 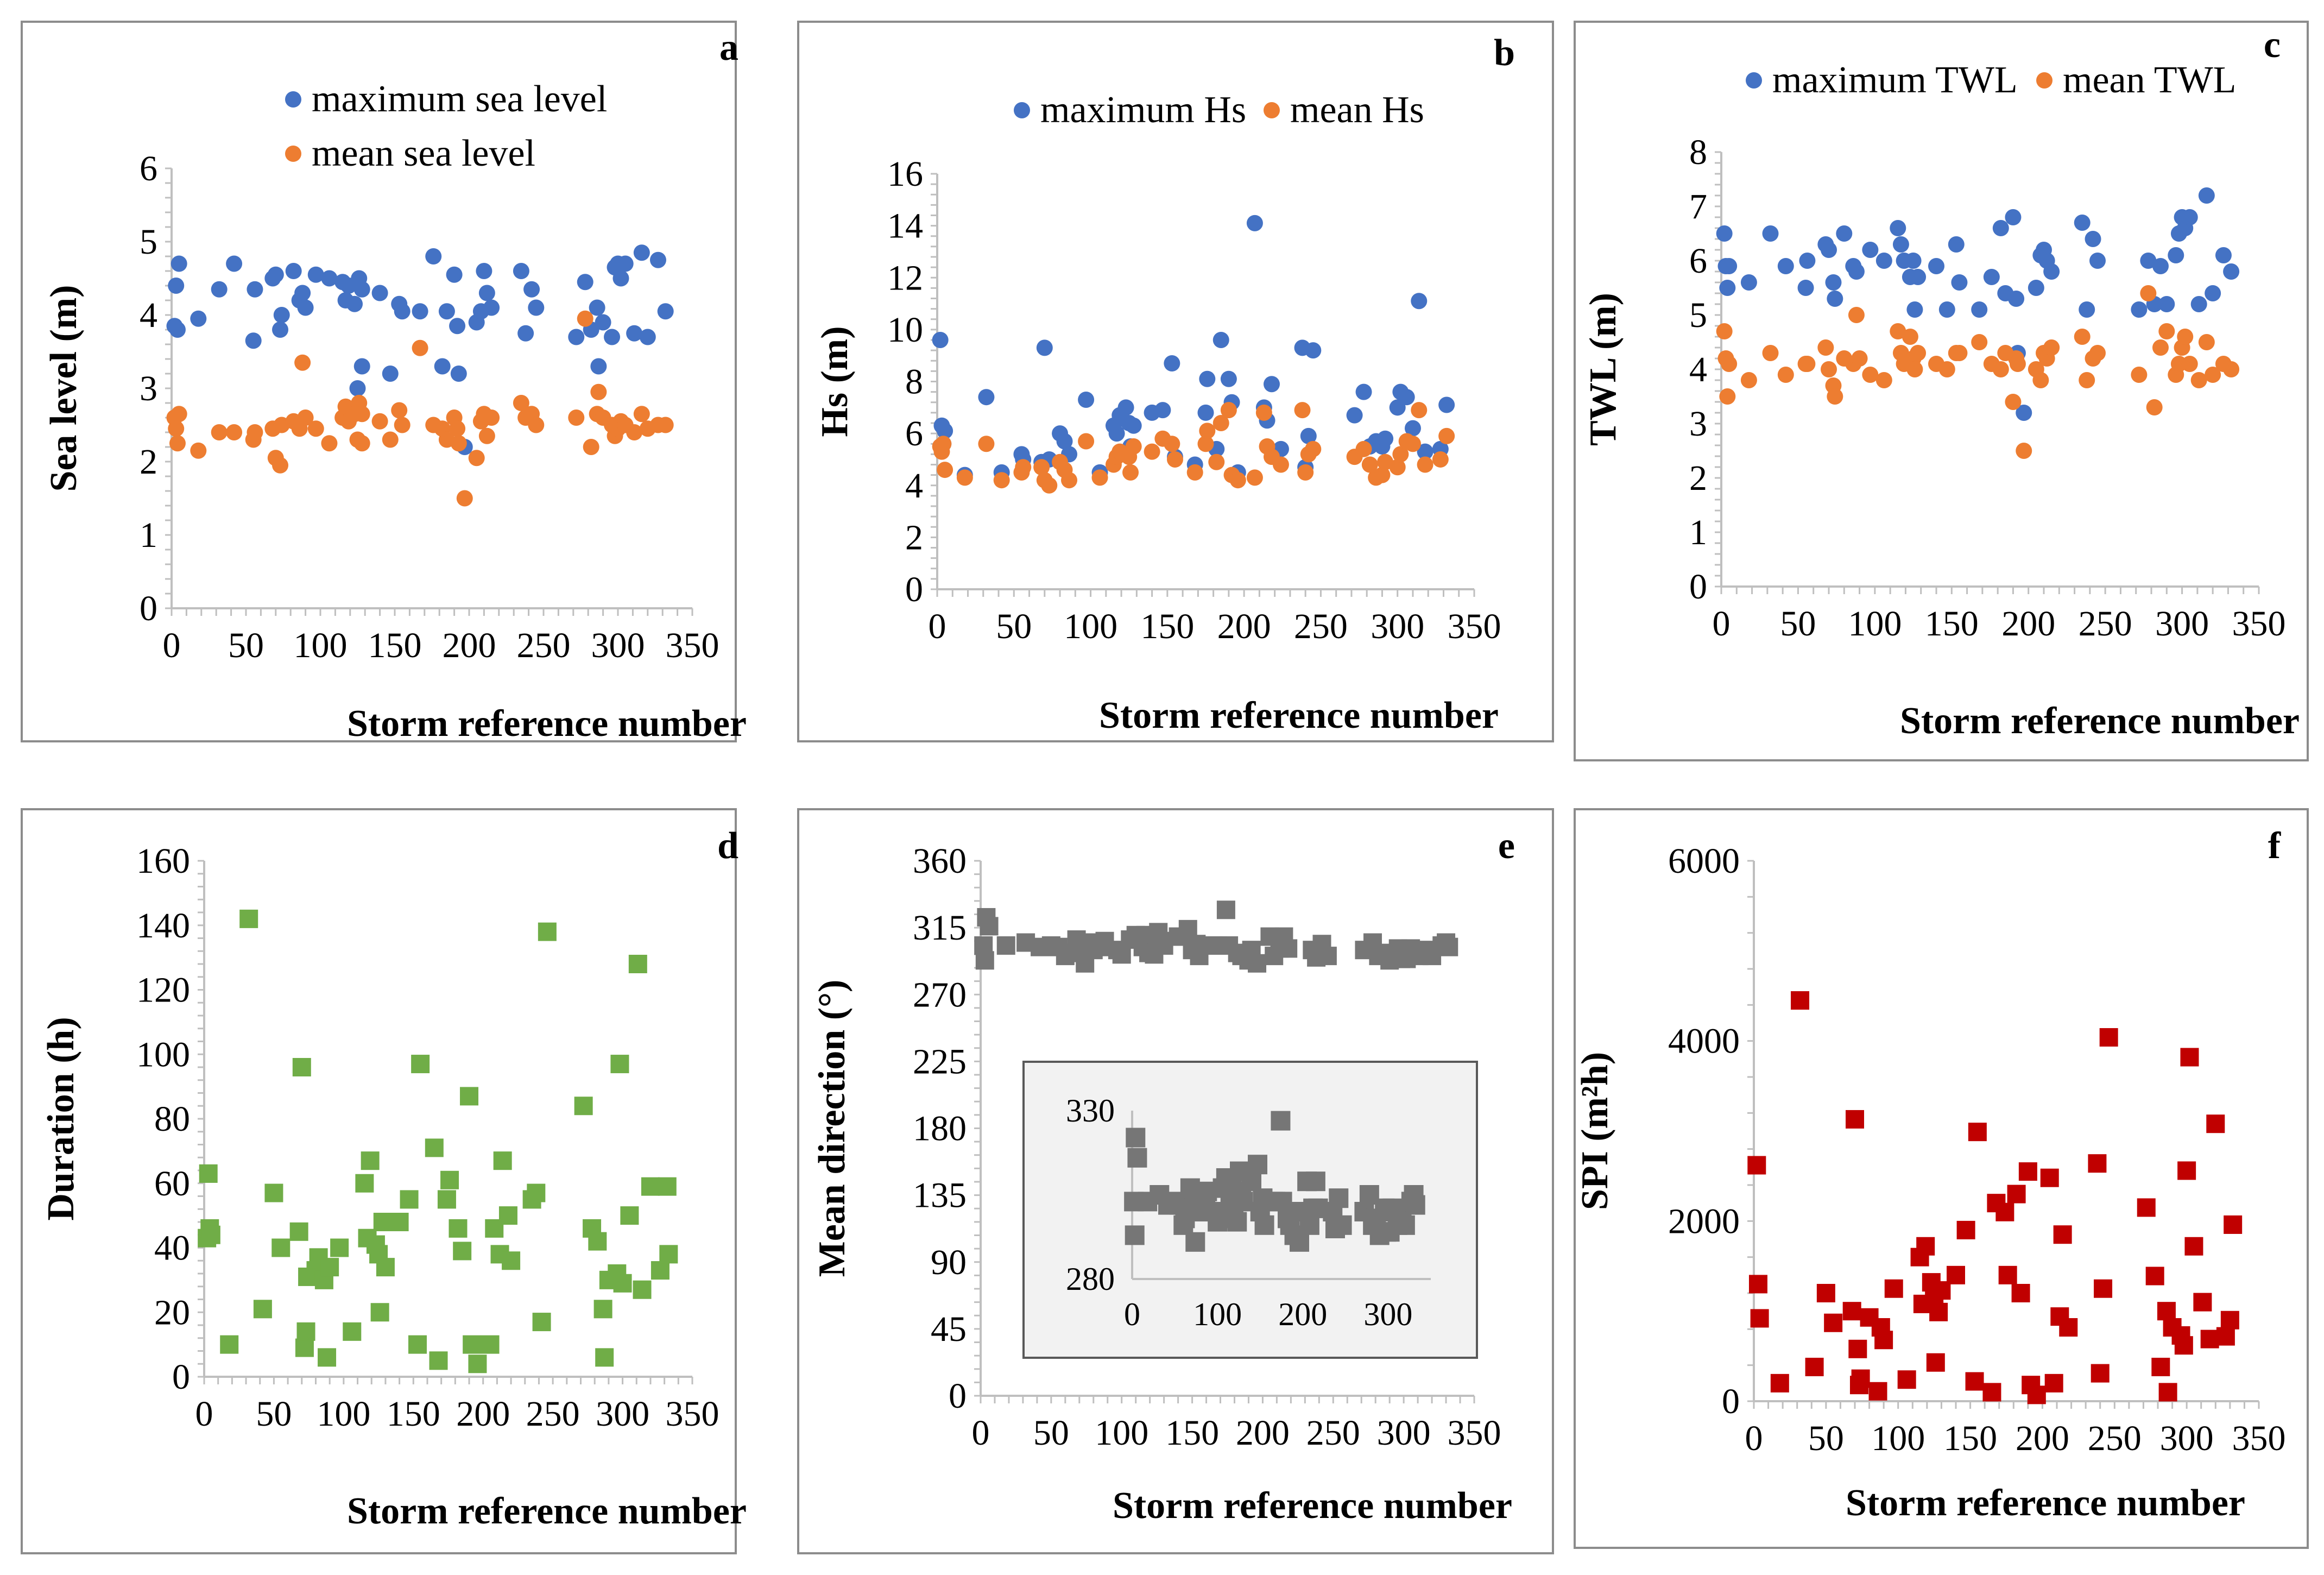 What do you see at coordinates (1312, 1506) in the screenshot?
I see `x-axis-title: Storm reference number` at bounding box center [1312, 1506].